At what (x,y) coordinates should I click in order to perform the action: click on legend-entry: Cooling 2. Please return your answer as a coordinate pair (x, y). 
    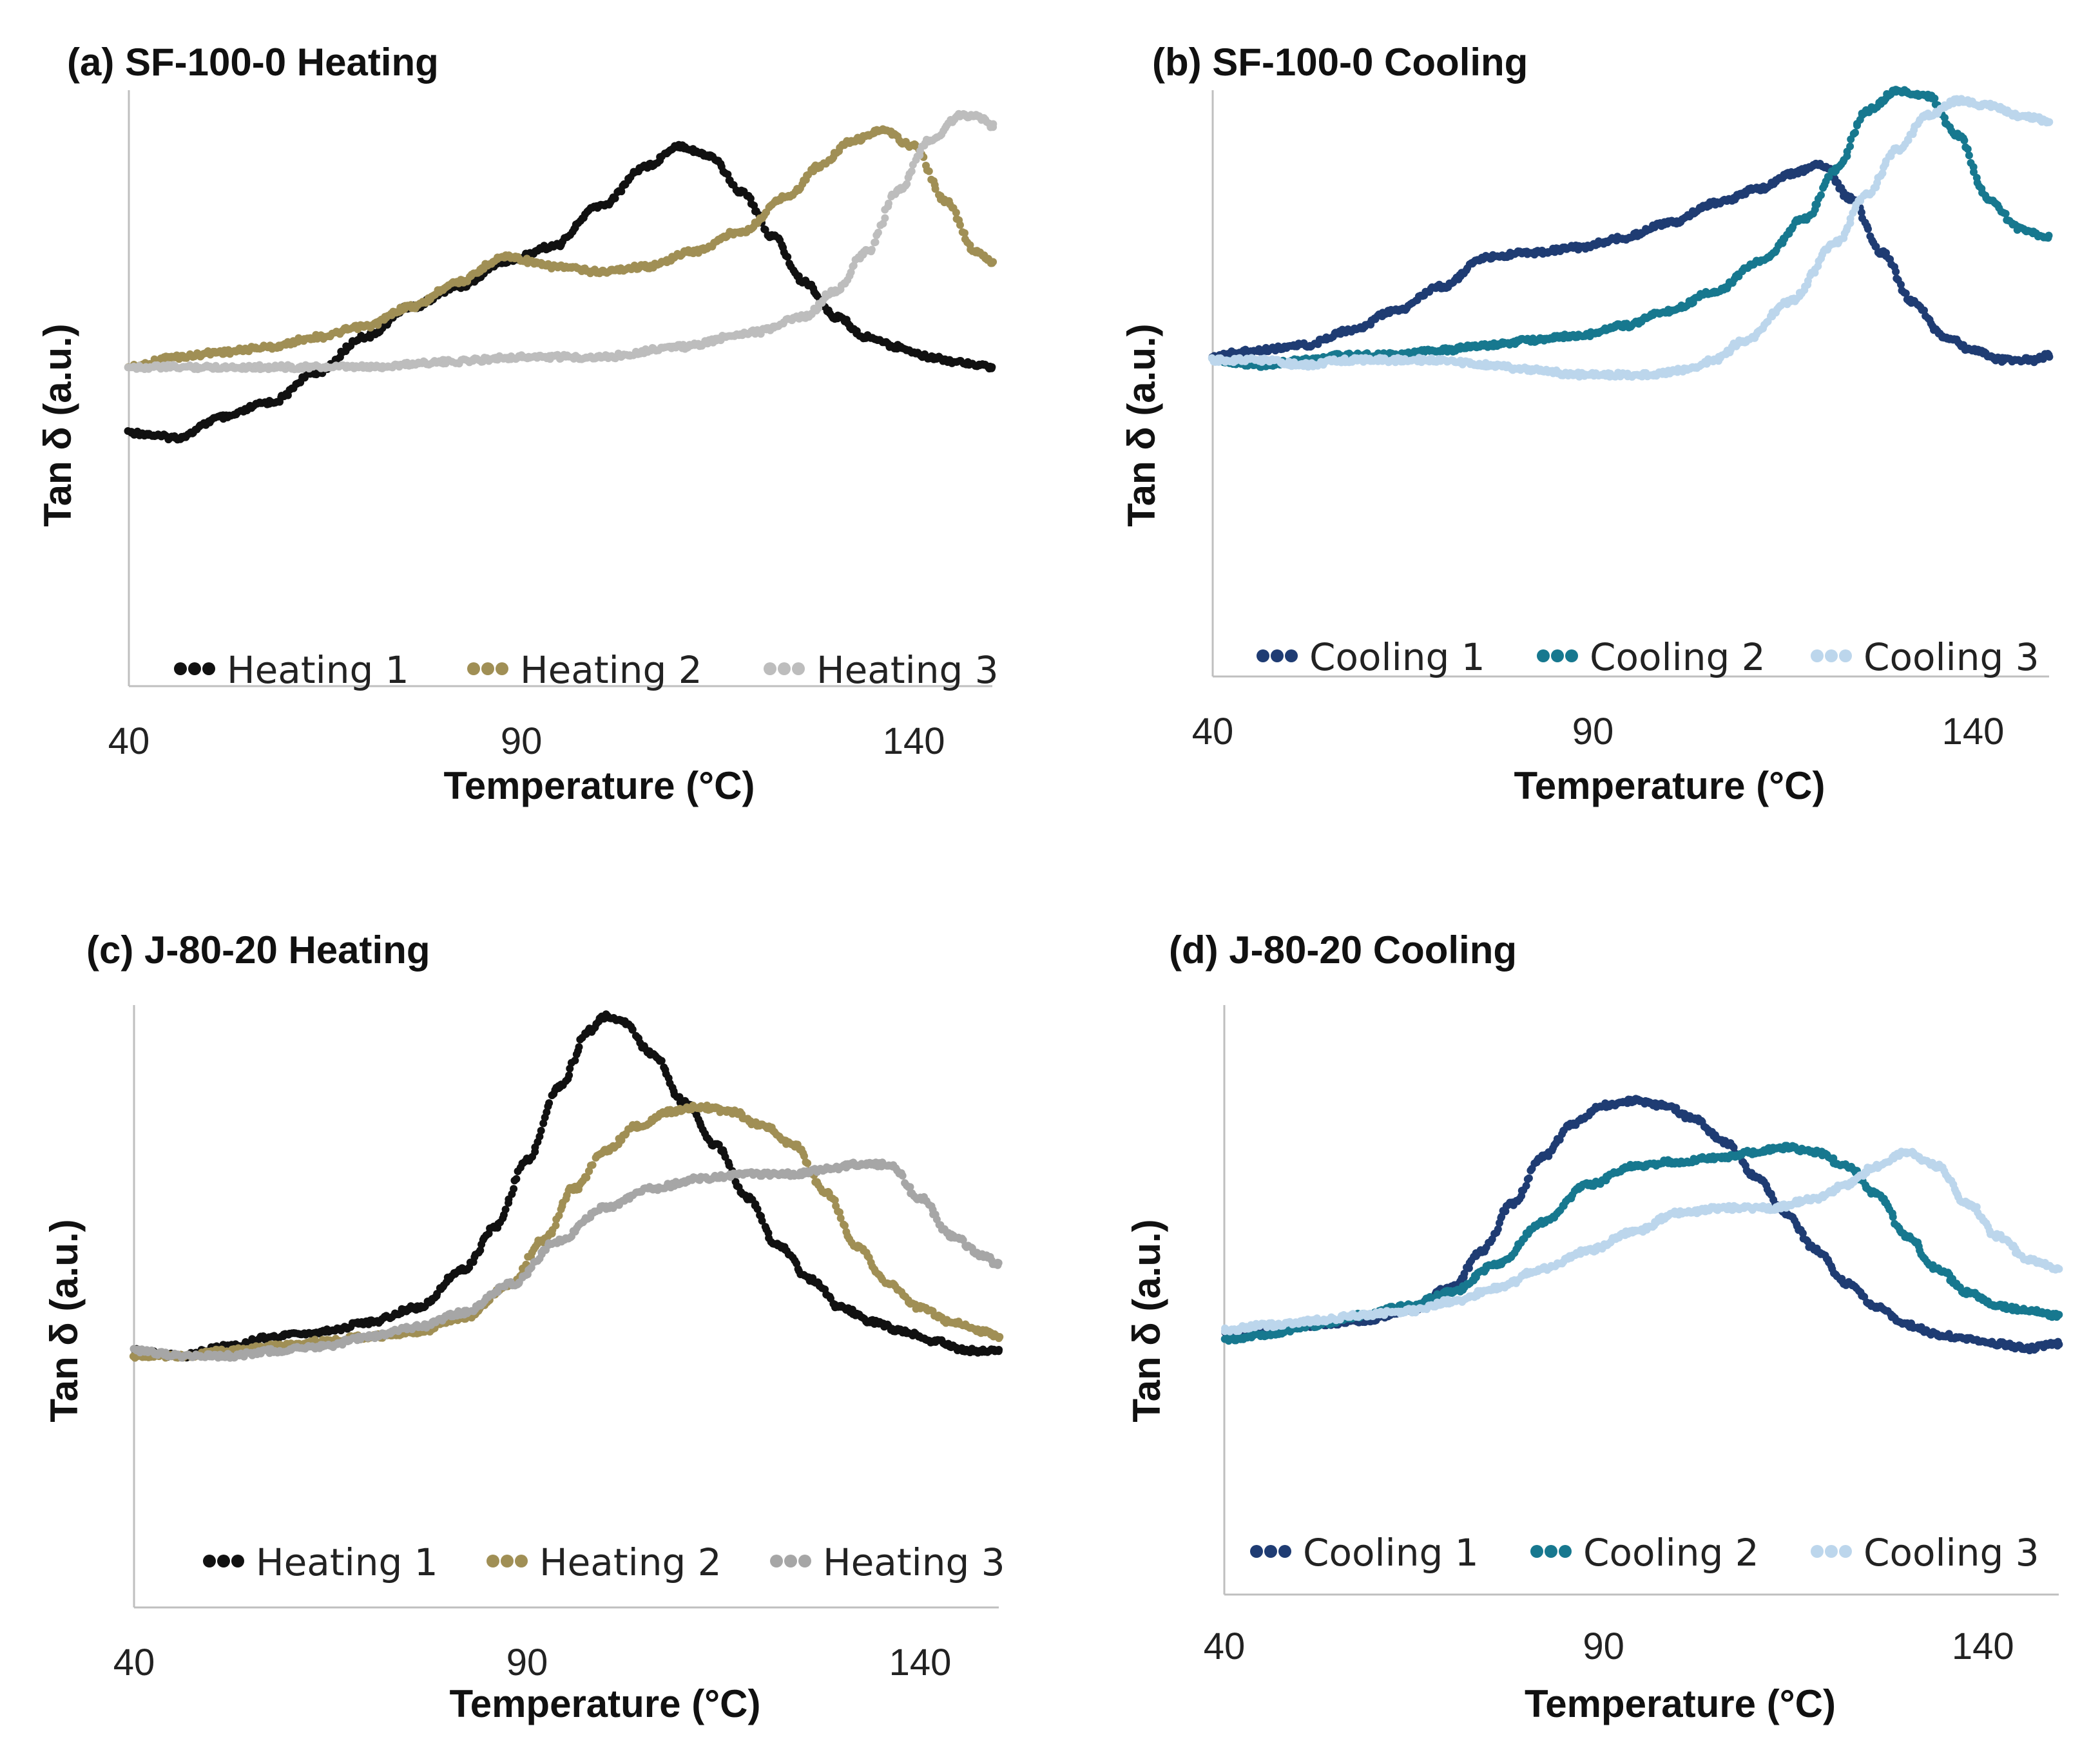
    Looking at the image, I should click on (1651, 657).